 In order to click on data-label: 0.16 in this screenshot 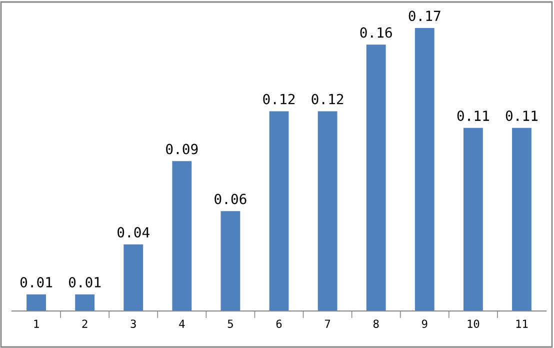, I will do `click(376, 32)`.